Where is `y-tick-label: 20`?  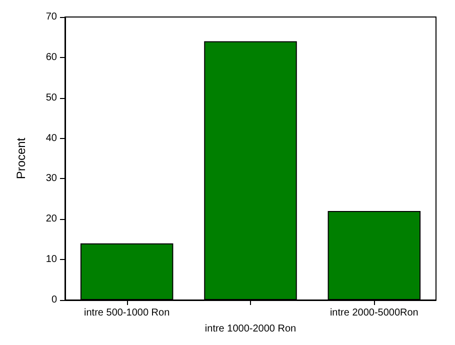
y-tick-label: 20 is located at coordinates (52, 219).